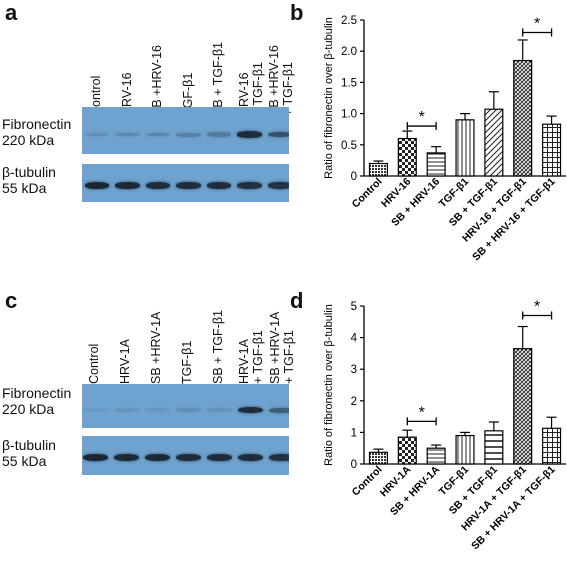 This screenshot has height=574, width=567. Describe the element at coordinates (354, 307) in the screenshot. I see `y-tick-label: 5` at that location.